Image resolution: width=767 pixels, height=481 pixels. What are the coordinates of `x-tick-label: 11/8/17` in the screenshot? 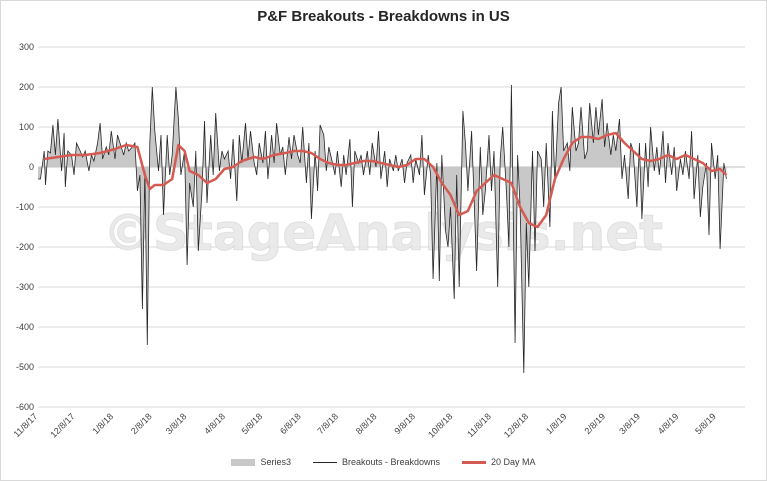 It's located at (26, 425).